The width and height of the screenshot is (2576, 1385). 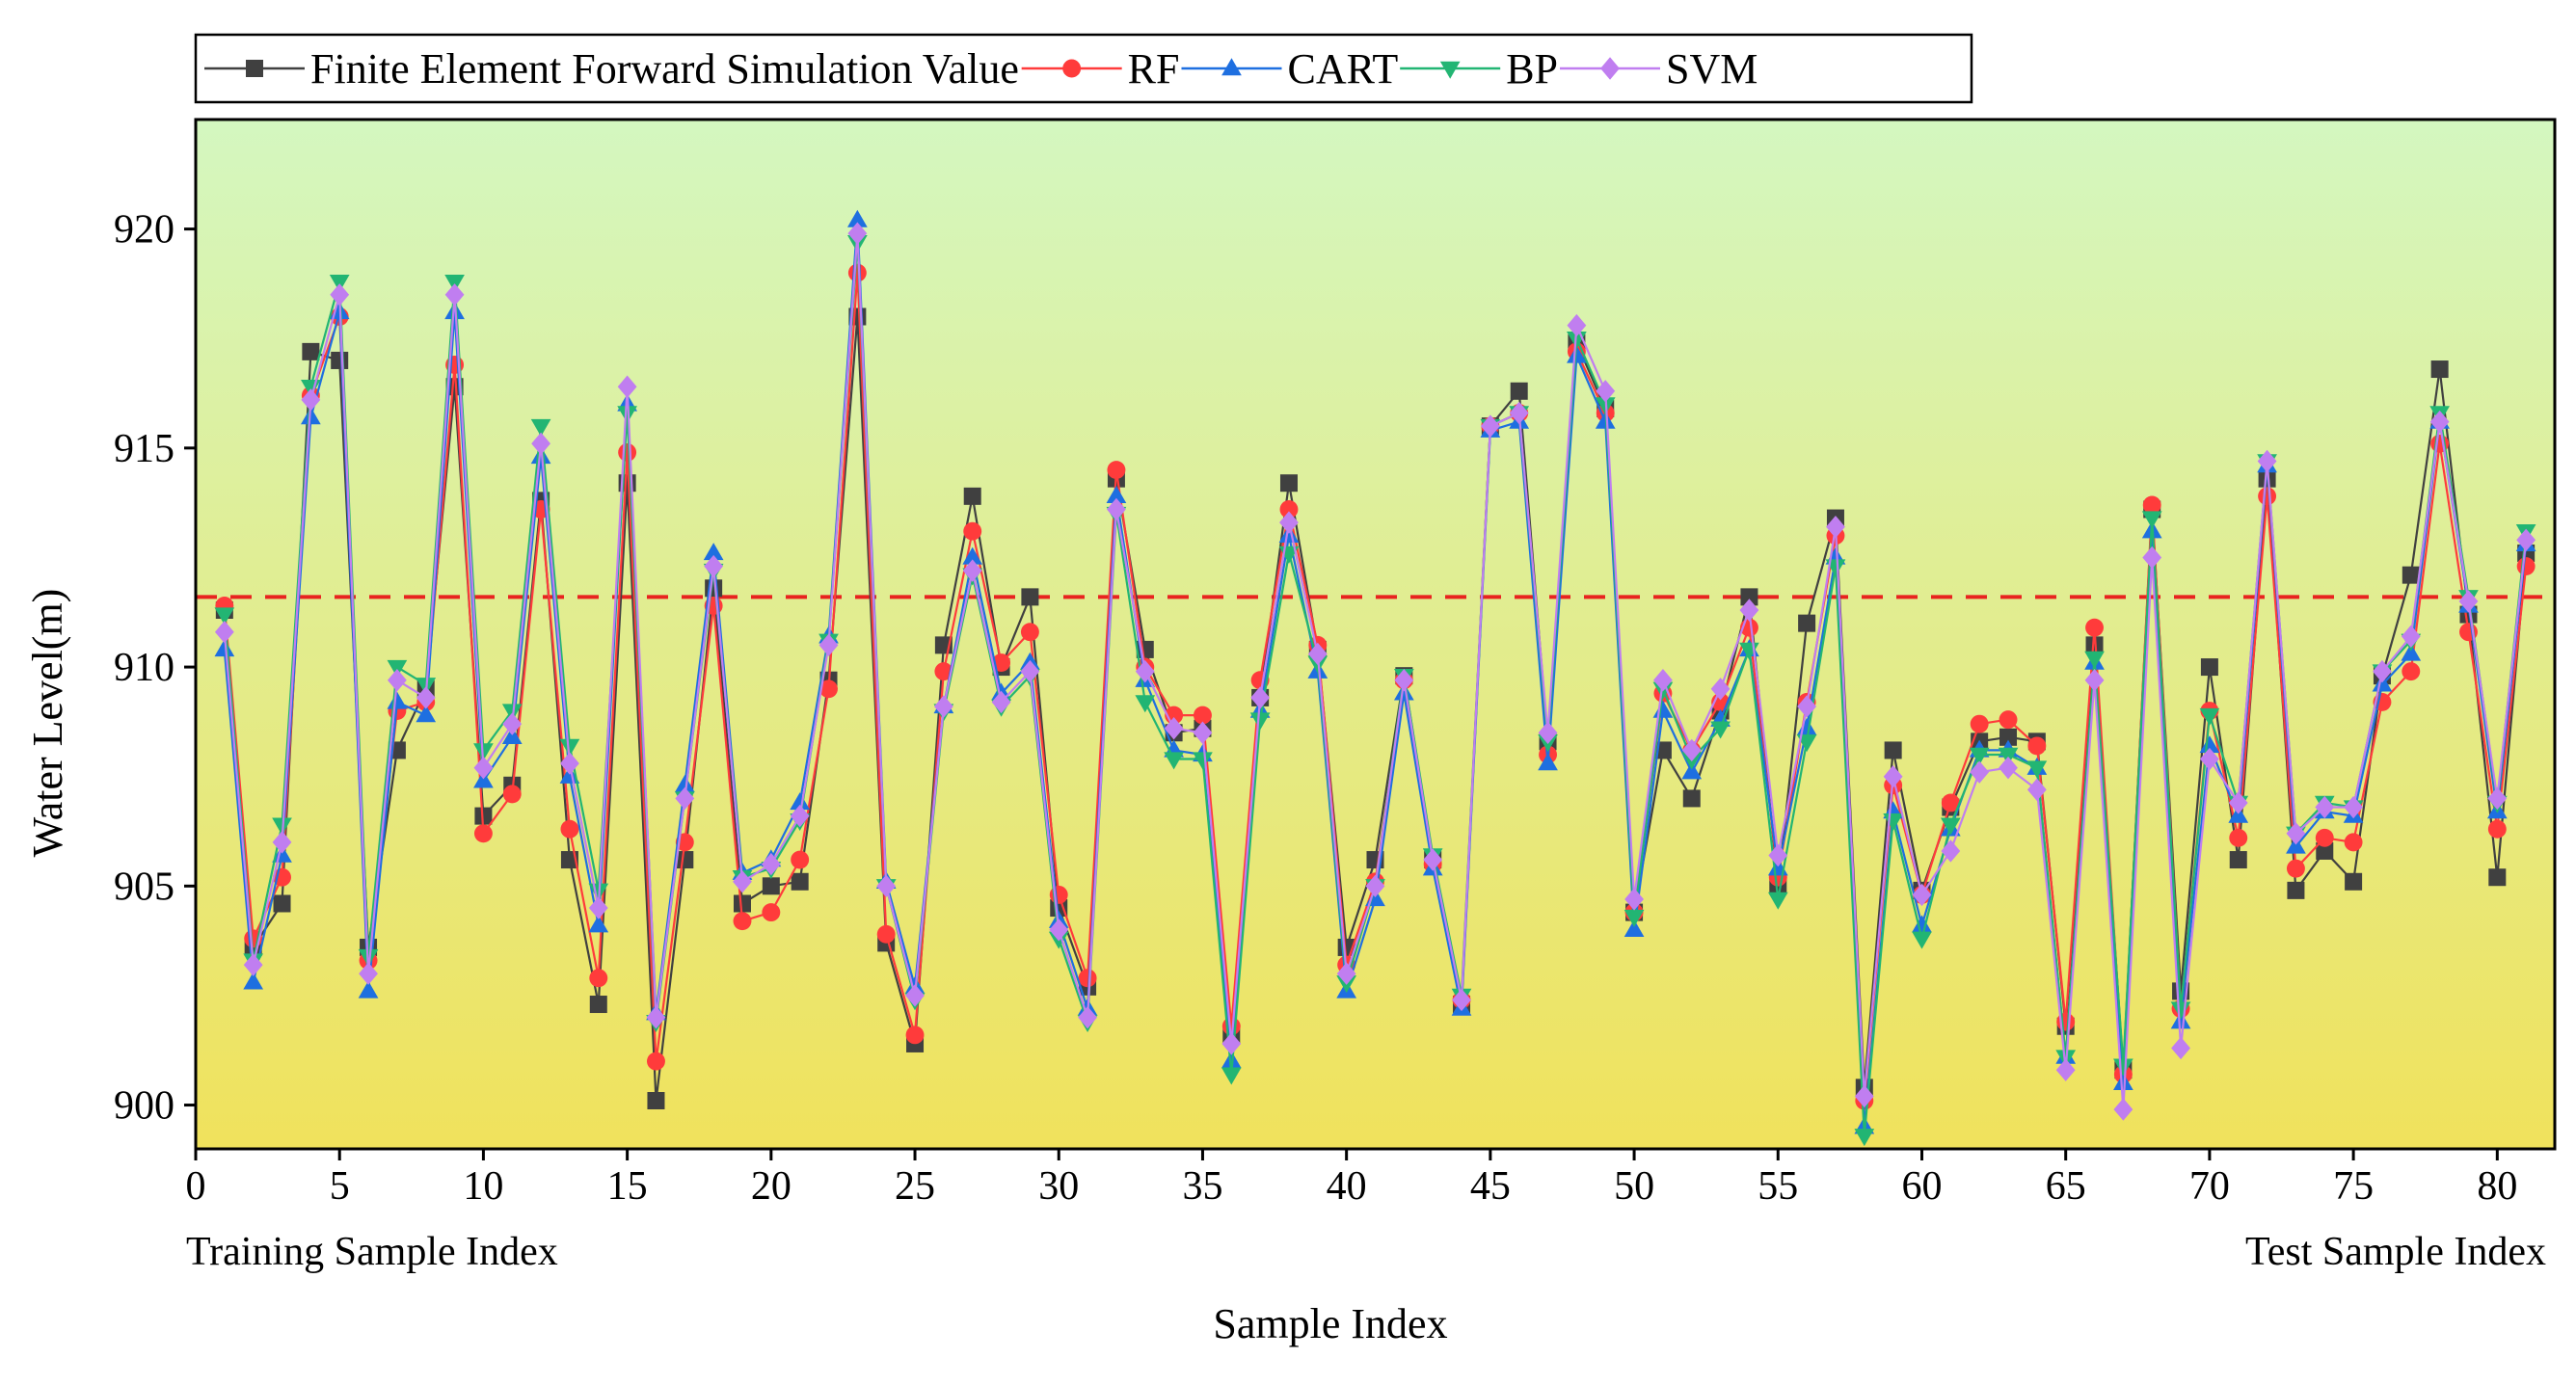 I want to click on y-axis-label: Water Level(m), so click(x=48, y=724).